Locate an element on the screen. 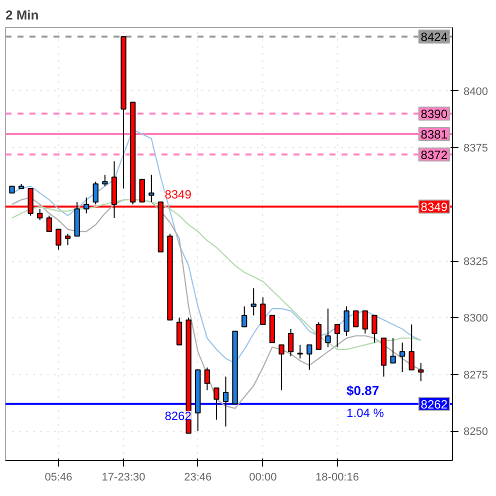 Image resolution: width=496 pixels, height=496 pixels. y-tick-label: 8375 is located at coordinates (476, 148).